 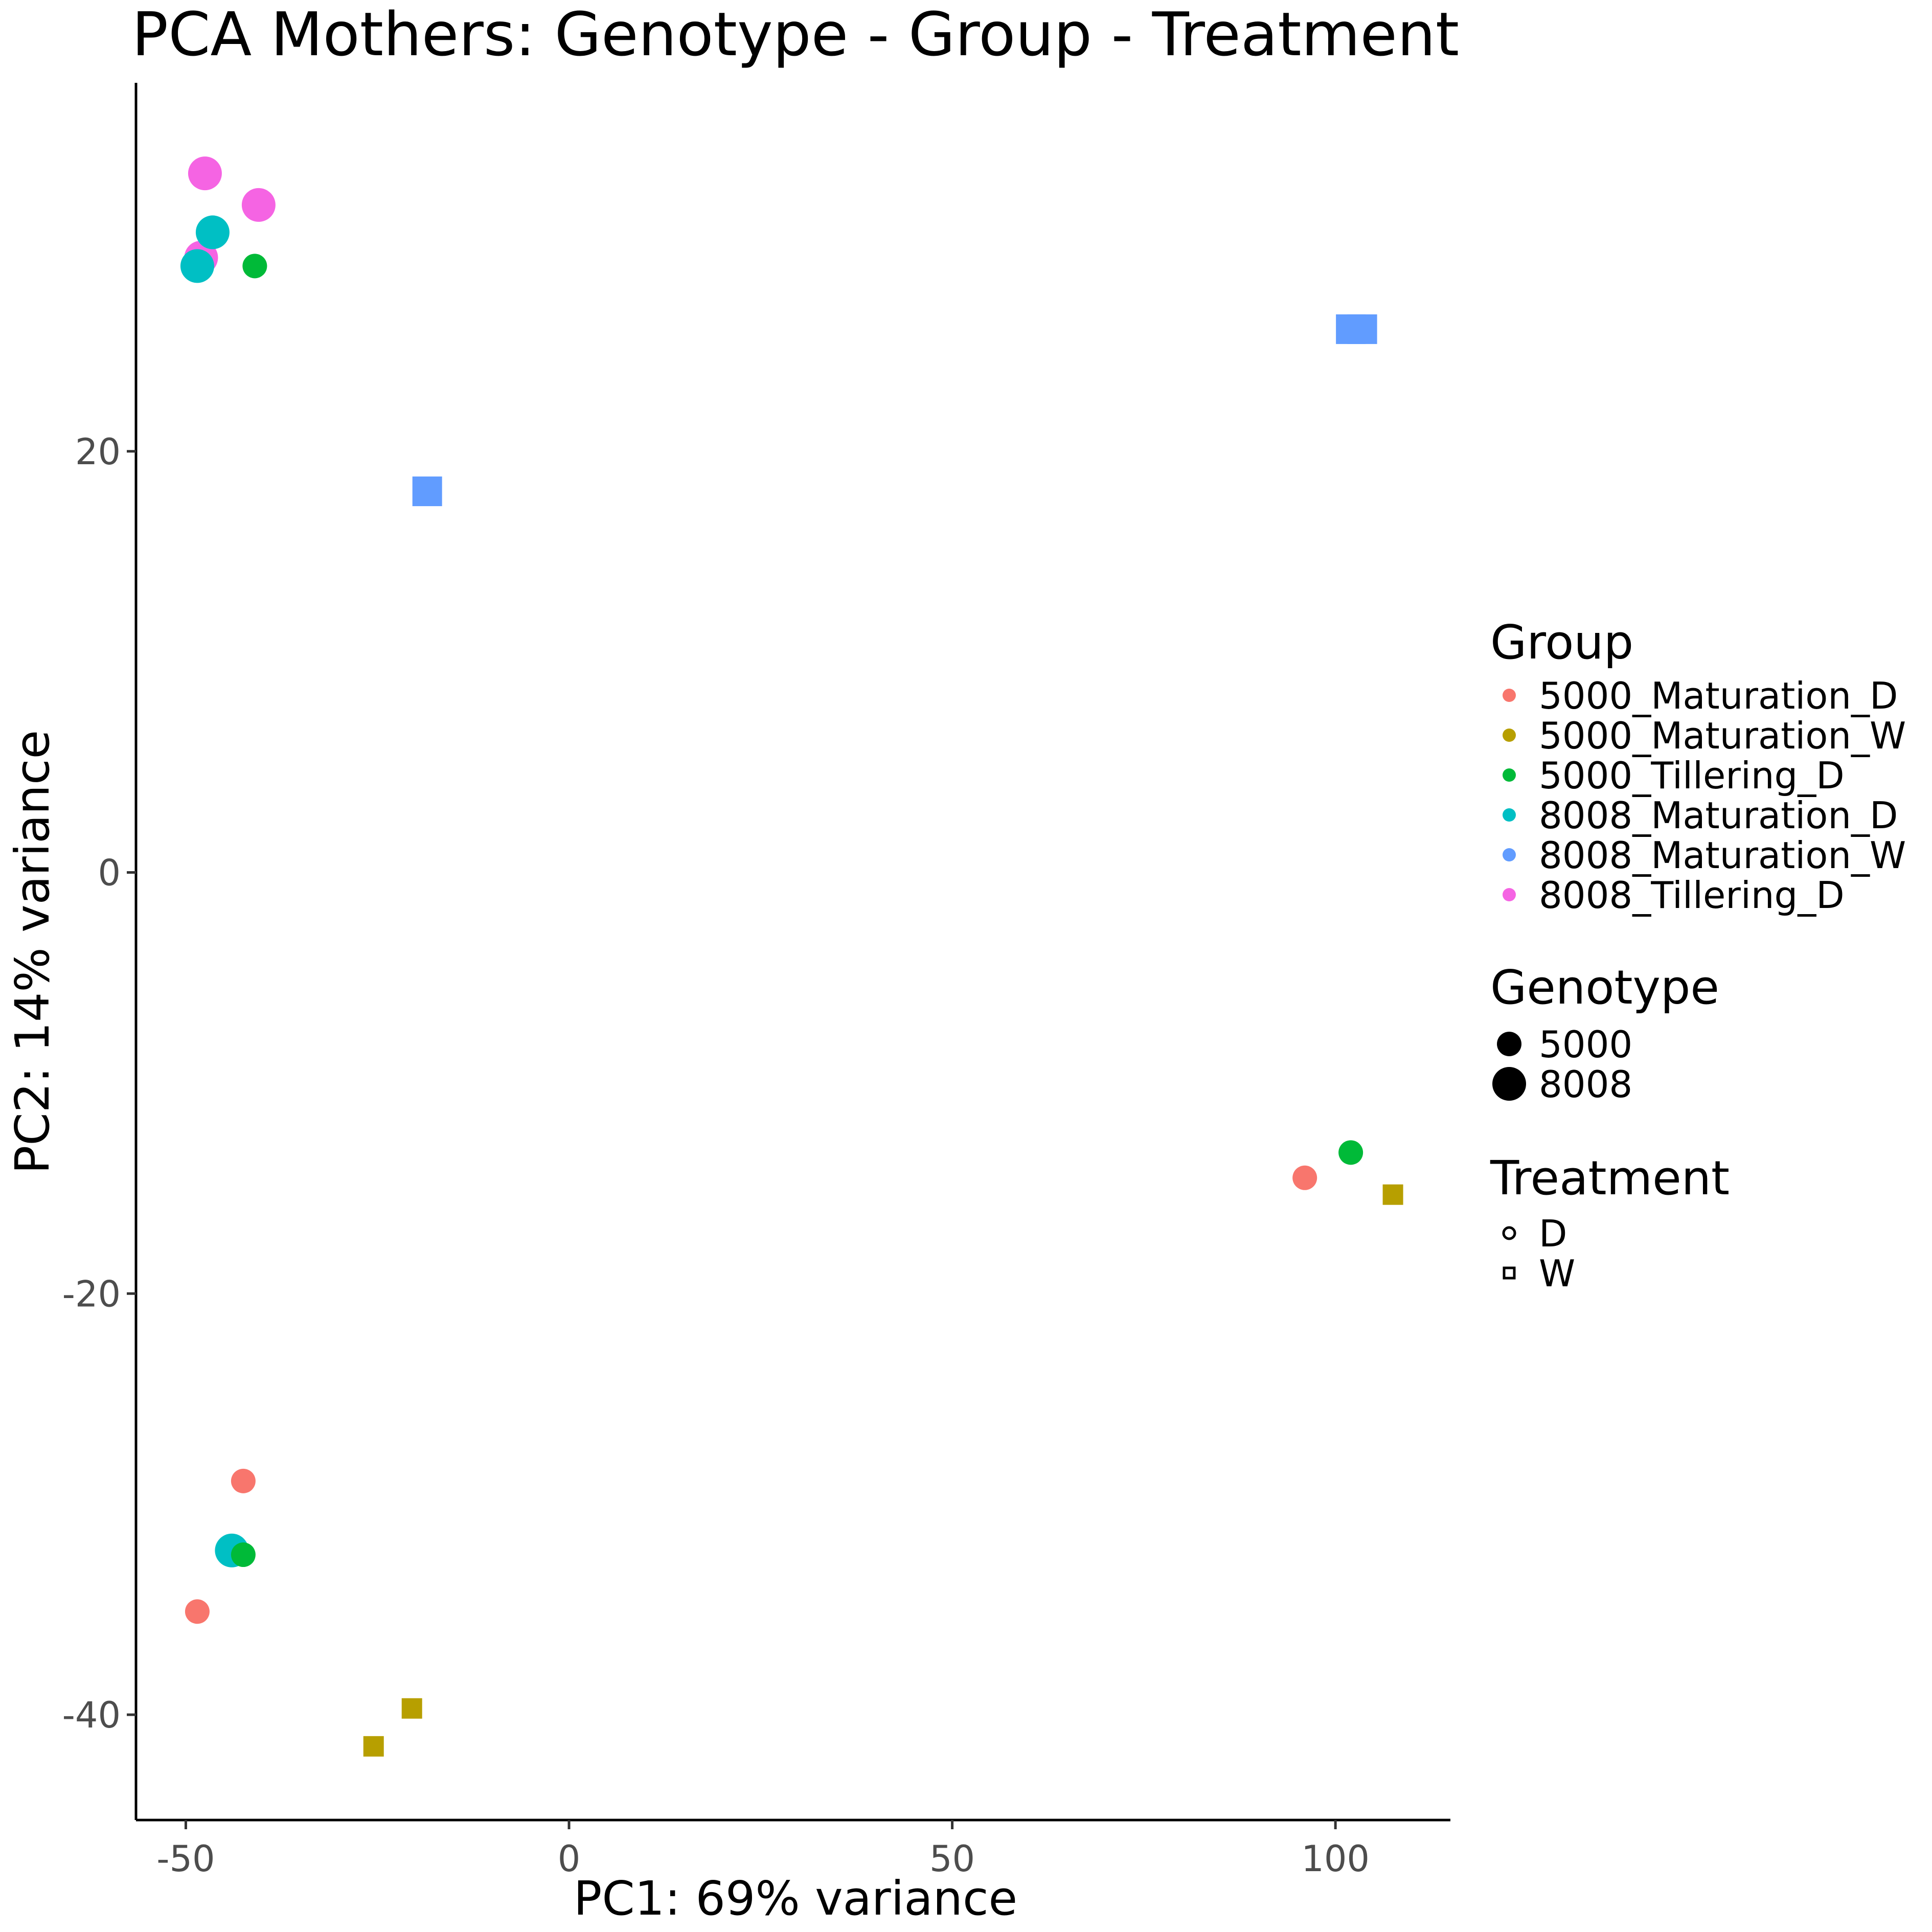 What do you see at coordinates (1538, 1253) in the screenshot?
I see `legend-treatment-entries: DW` at bounding box center [1538, 1253].